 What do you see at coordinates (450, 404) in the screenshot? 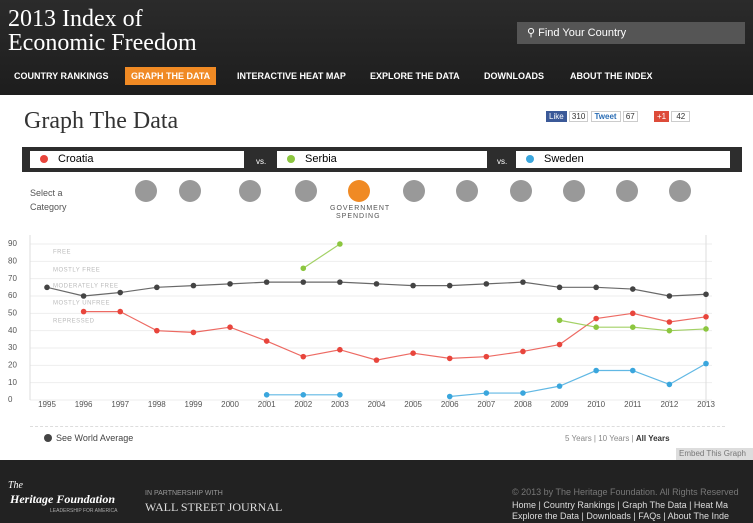
I see `x-tick-label: 2006` at bounding box center [450, 404].